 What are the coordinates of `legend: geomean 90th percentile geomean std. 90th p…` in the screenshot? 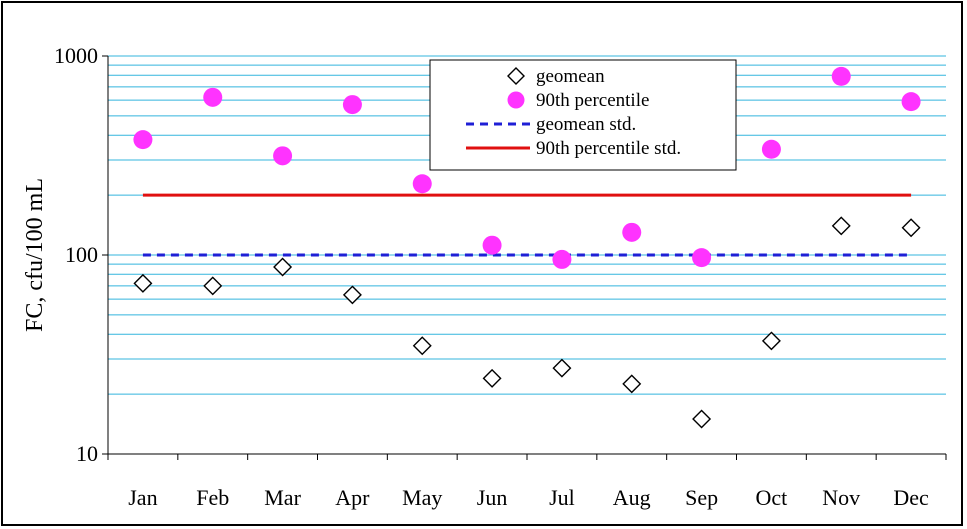 It's located at (583, 115).